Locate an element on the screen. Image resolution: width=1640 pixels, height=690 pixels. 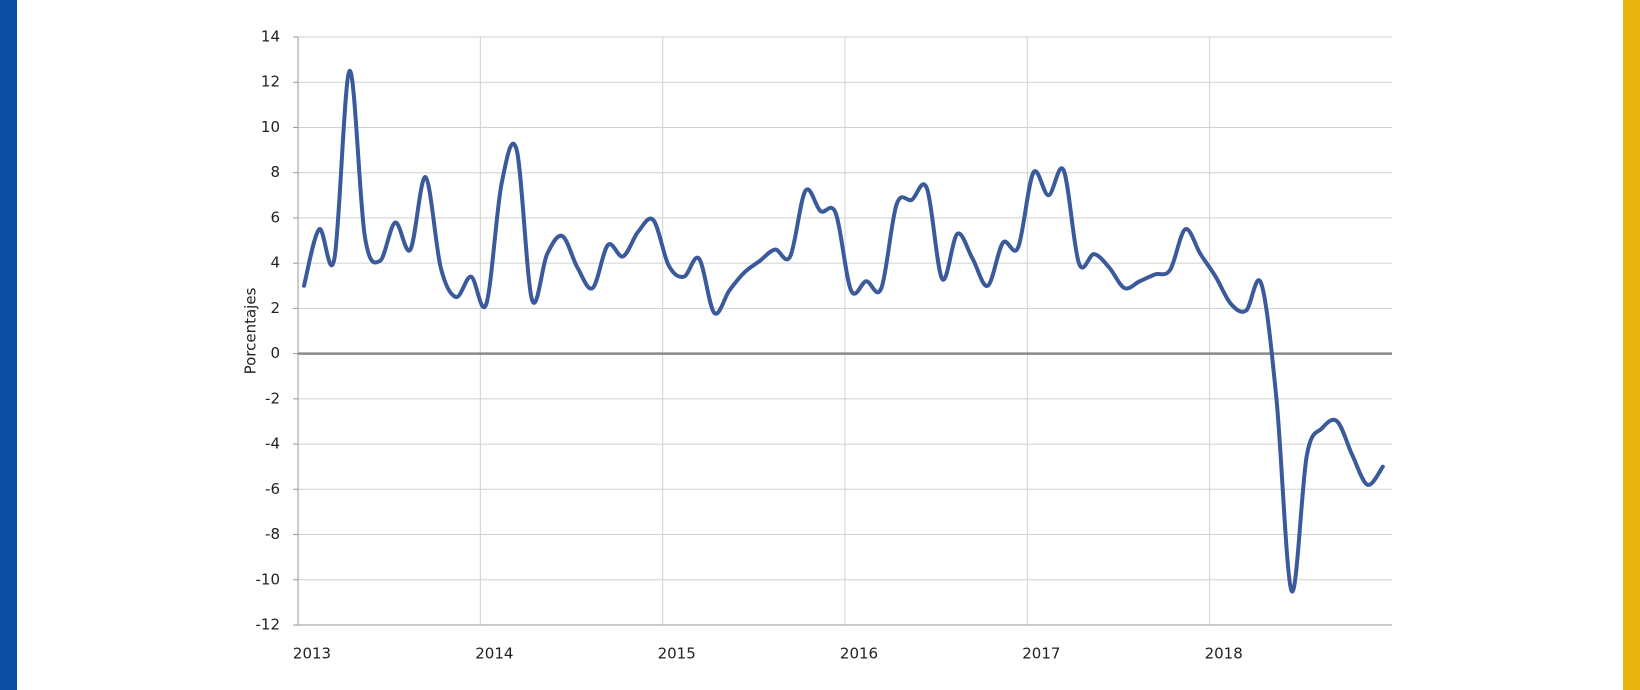
y-tick-label: 0 is located at coordinates (275, 353).